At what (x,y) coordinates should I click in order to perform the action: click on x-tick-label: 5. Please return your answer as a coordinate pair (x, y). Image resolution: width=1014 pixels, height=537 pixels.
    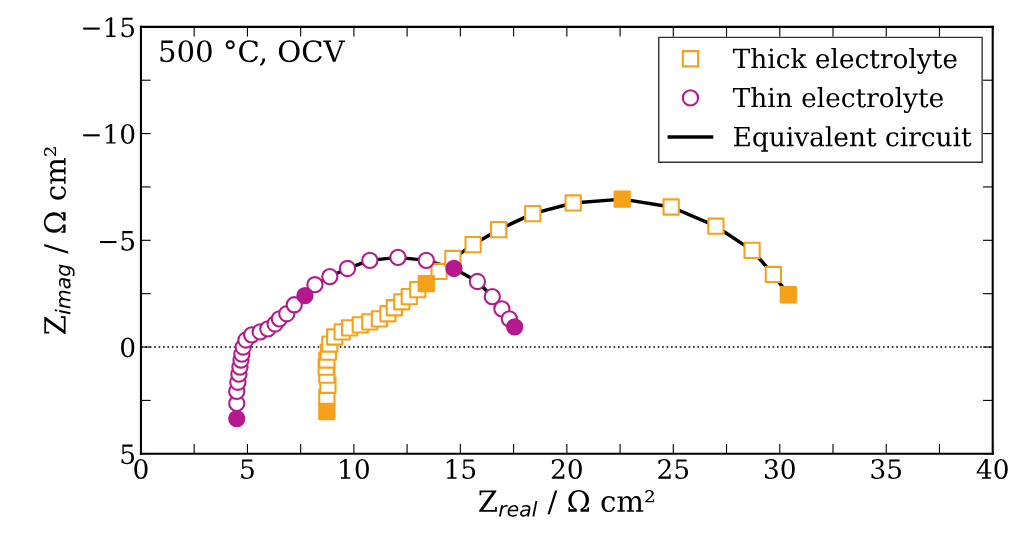
    Looking at the image, I should click on (247, 469).